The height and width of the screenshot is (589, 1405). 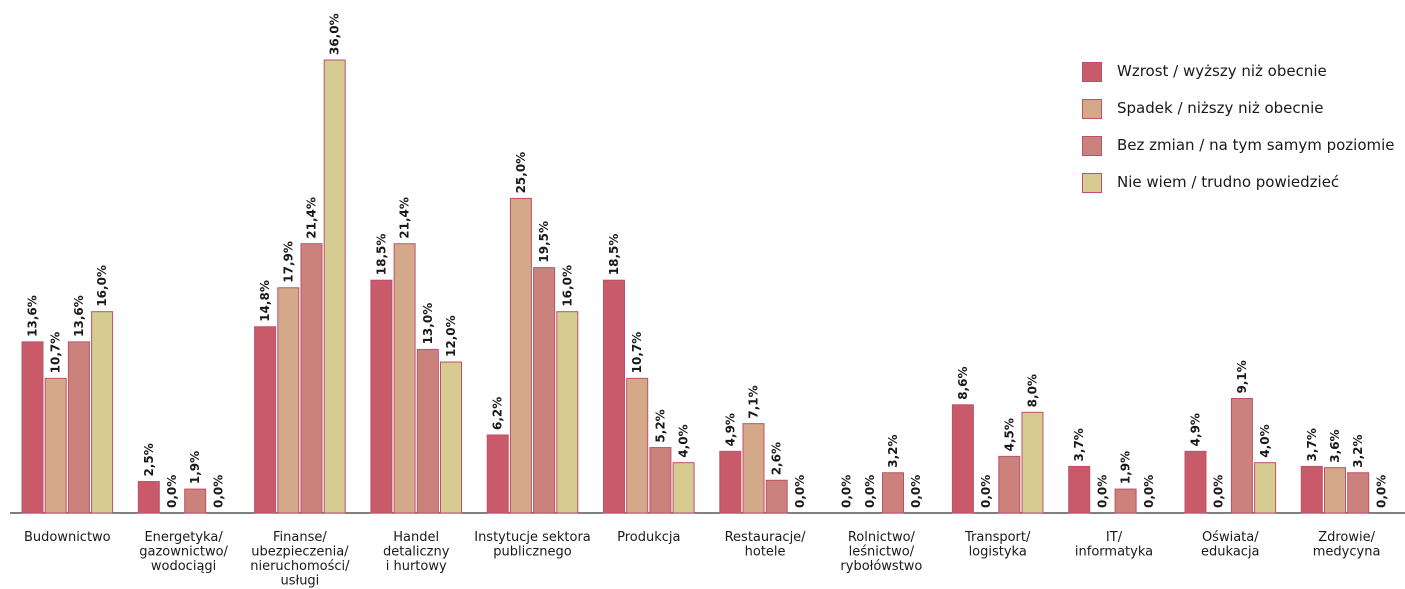 What do you see at coordinates (1009, 434) in the screenshot?
I see `data-label: 4,5%` at bounding box center [1009, 434].